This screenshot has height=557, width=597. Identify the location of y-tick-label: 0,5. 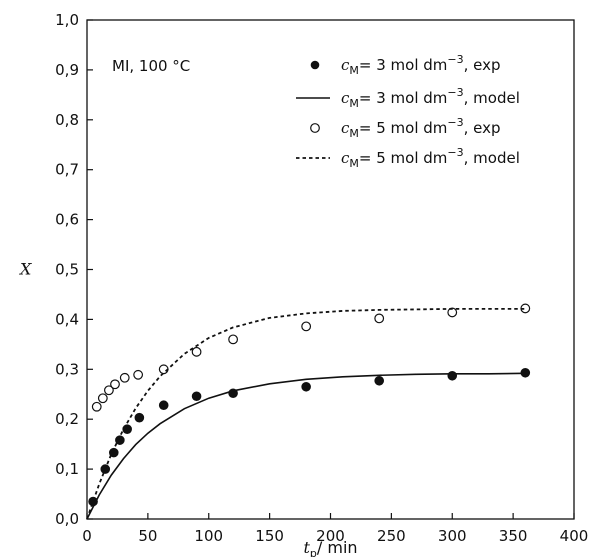
(67, 270).